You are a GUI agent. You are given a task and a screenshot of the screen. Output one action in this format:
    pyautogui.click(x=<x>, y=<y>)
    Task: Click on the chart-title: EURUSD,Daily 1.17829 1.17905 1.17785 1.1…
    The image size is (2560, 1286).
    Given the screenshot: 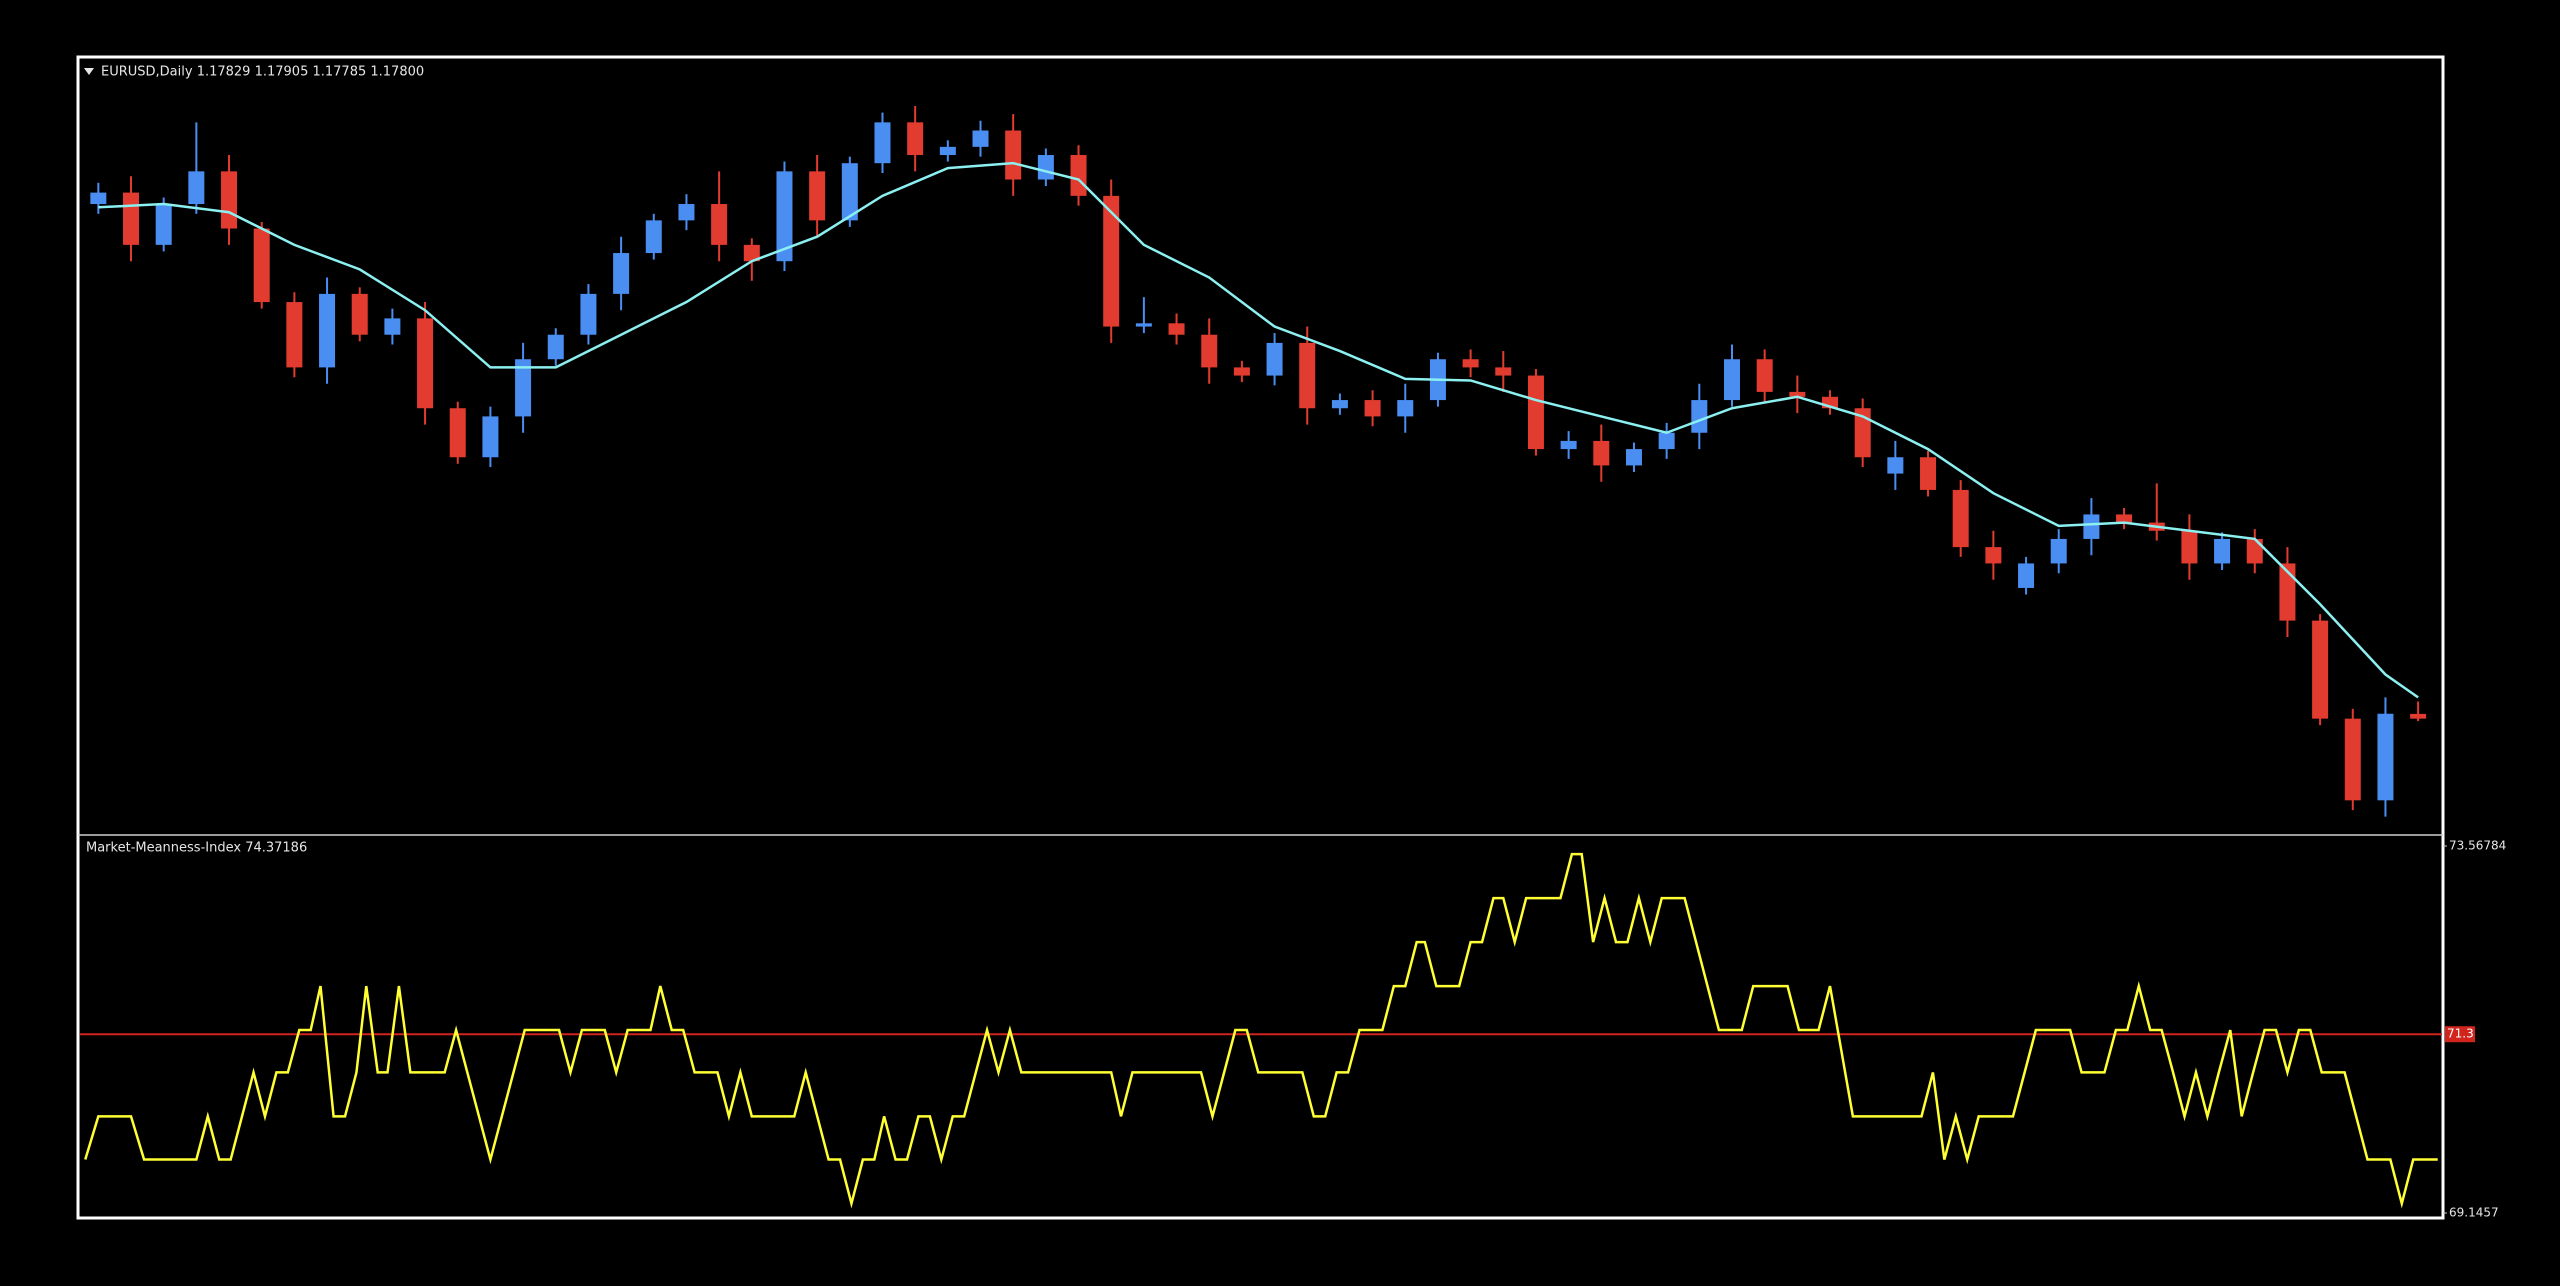 What is the action you would take?
    pyautogui.click(x=262, y=72)
    